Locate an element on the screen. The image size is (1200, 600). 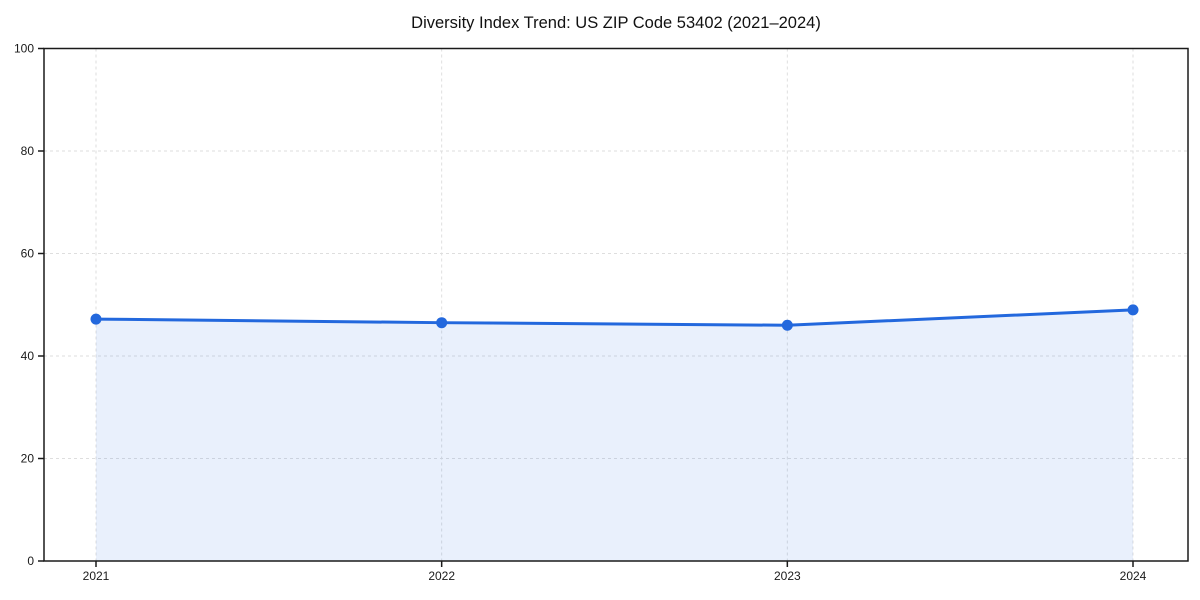
y-tick-label: 100 is located at coordinates (24, 49).